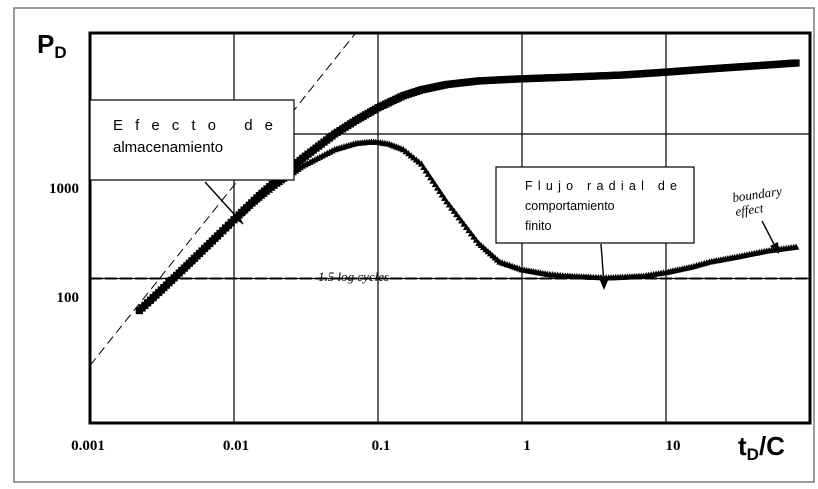 The height and width of the screenshot is (489, 818). What do you see at coordinates (753, 454) in the screenshot?
I see `x-axis-title-sub: D` at bounding box center [753, 454].